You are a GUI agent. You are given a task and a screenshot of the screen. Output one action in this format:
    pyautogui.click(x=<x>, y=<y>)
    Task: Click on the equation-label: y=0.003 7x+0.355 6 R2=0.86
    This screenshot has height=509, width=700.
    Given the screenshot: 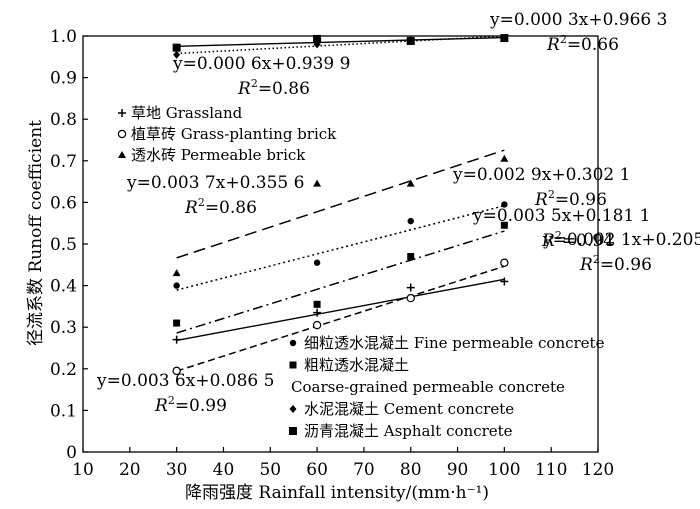 What is the action you would take?
    pyautogui.click(x=215, y=195)
    